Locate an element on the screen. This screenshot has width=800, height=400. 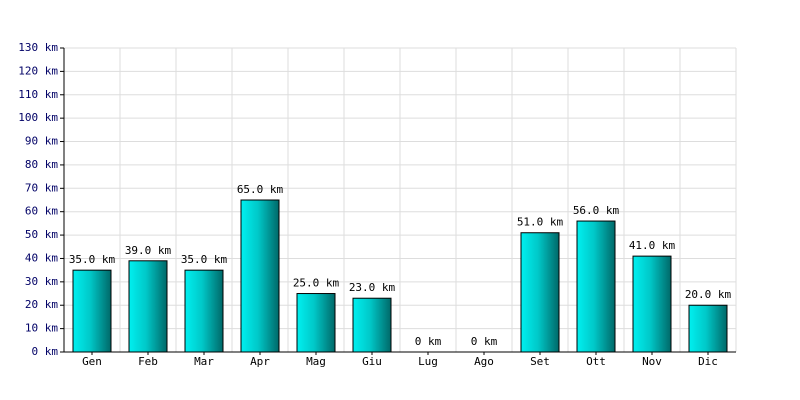
y-tick-label: 60 km is located at coordinates (41, 211).